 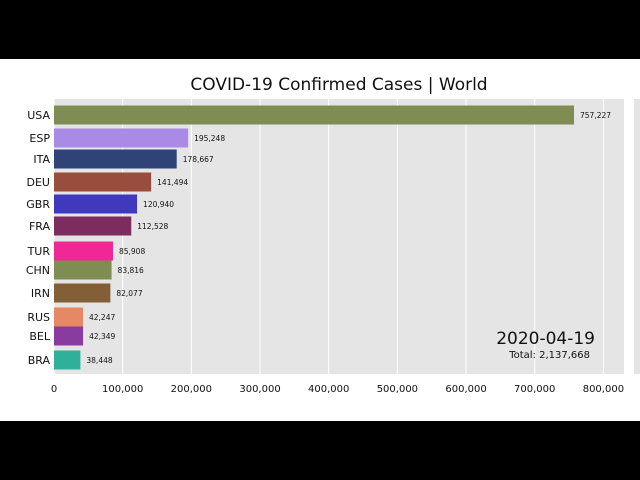 What do you see at coordinates (637, 236) in the screenshot?
I see `next-panel-edge` at bounding box center [637, 236].